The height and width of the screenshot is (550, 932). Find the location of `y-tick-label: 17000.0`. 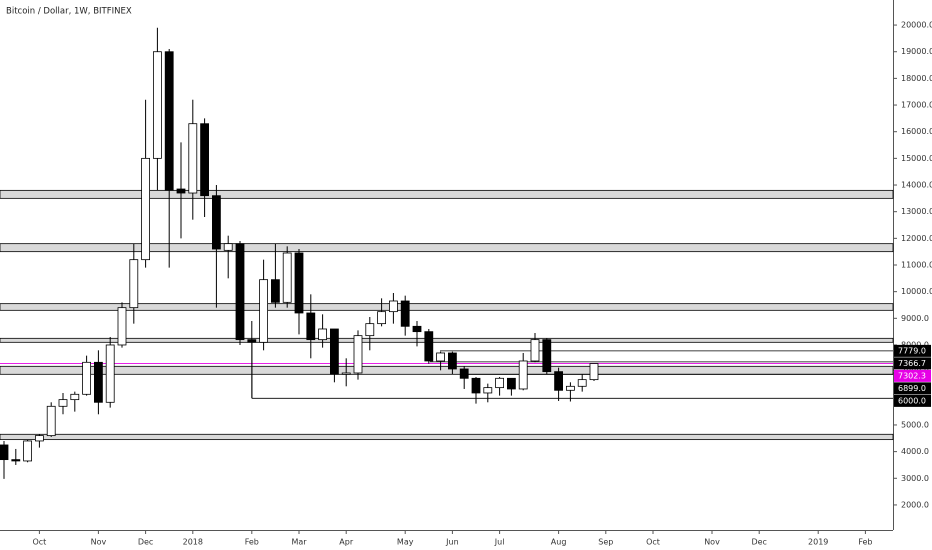

y-tick-label: 17000.0 is located at coordinates (916, 105).